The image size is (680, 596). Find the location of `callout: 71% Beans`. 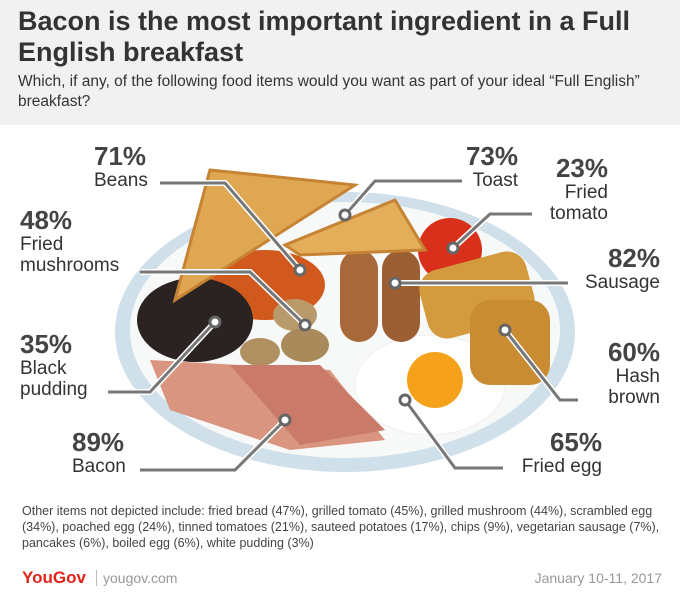

callout: 71% Beans is located at coordinates (121, 166).